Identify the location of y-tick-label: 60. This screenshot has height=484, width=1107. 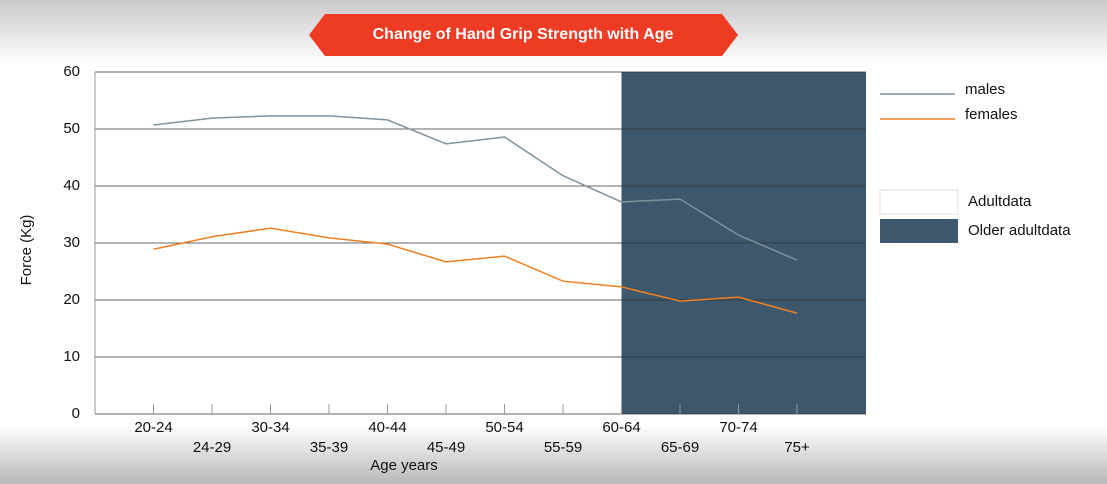
(71, 71).